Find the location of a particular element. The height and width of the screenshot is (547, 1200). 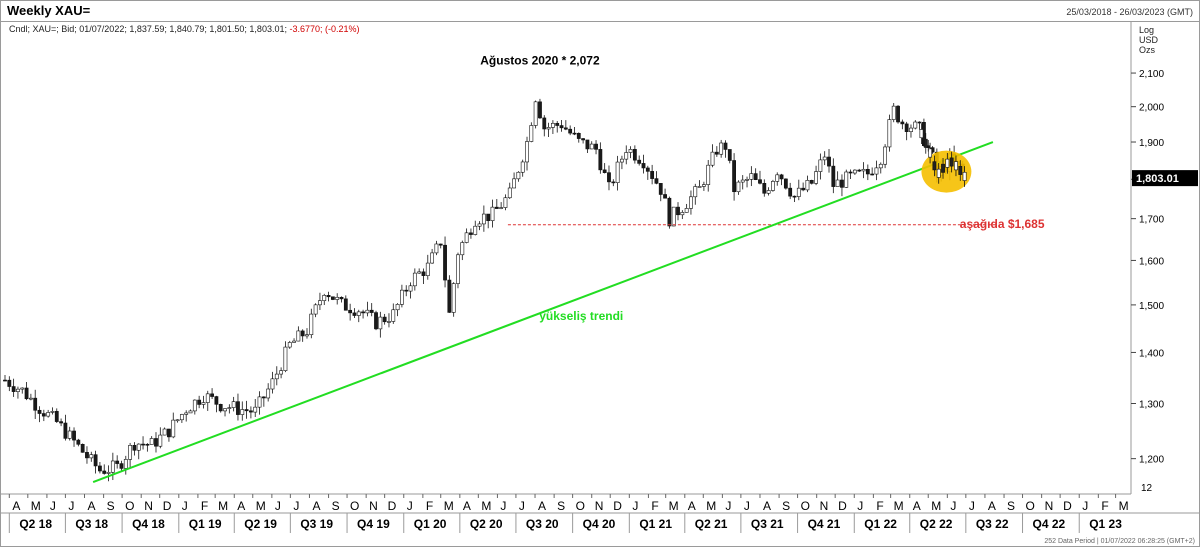

ohlc-change: -3.6770; (-0.21%) is located at coordinates (324, 29).